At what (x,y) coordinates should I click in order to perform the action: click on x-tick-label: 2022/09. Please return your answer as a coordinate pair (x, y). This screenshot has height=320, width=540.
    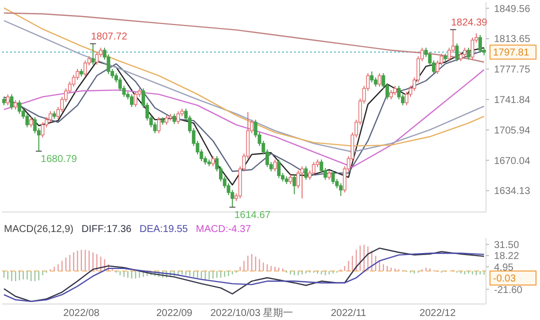
    Looking at the image, I should click on (174, 313).